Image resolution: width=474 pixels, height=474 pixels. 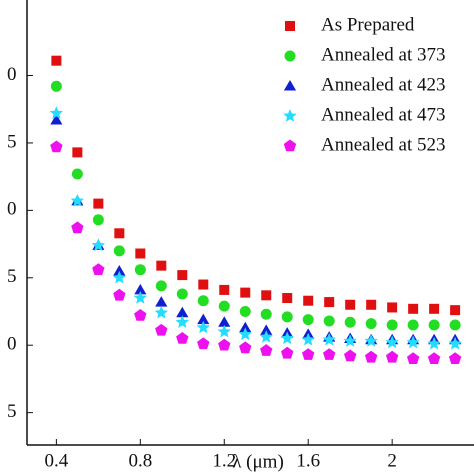 I want to click on x-tick-label: 1.2, so click(x=224, y=460).